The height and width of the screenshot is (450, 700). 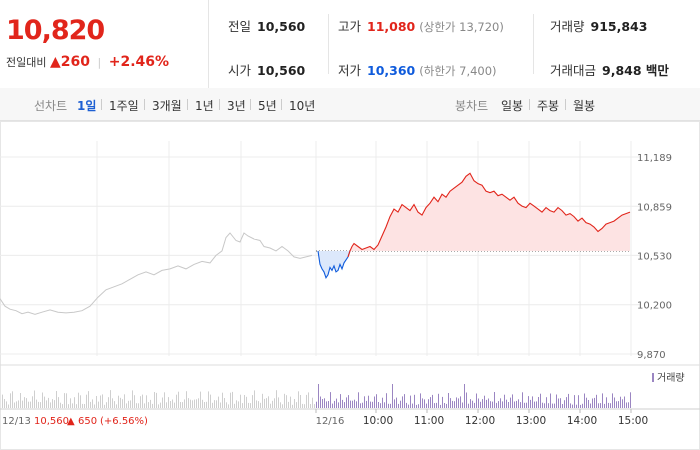 What do you see at coordinates (104, 44) in the screenshot?
I see `price-block: 10,820 전일대비 ▲260 | +2.46%` at bounding box center [104, 44].